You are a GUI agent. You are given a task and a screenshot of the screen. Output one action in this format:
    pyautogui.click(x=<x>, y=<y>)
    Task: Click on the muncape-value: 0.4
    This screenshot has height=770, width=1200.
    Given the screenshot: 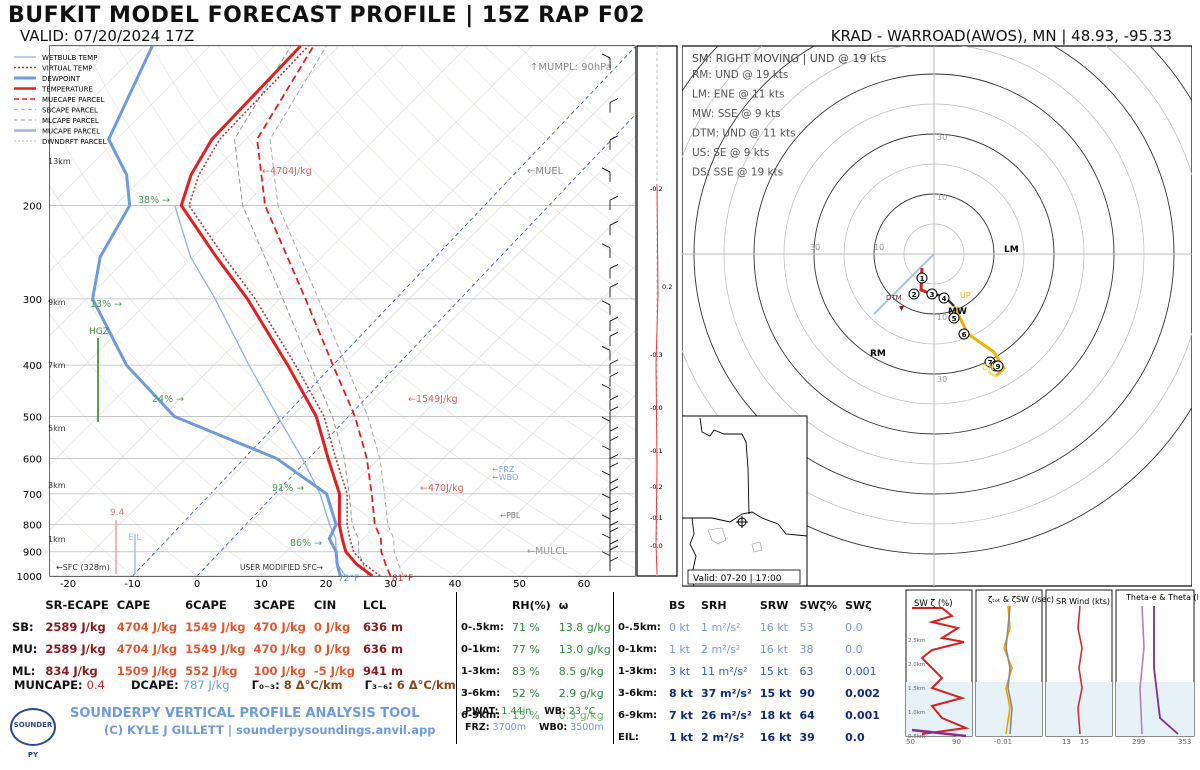 What is the action you would take?
    pyautogui.click(x=95, y=685)
    